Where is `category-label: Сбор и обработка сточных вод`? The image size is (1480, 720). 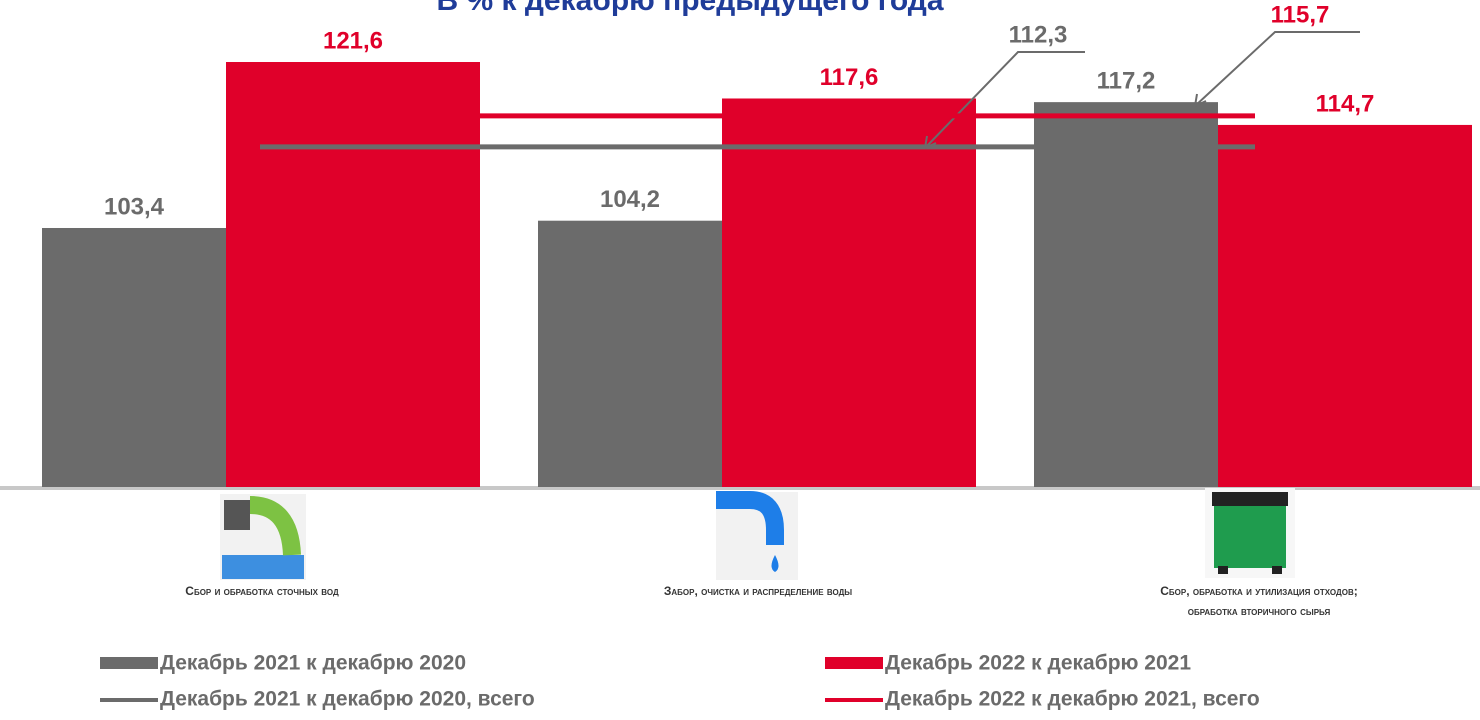
category-label: Сбор и обработка сточных вод is located at coordinates (262, 591).